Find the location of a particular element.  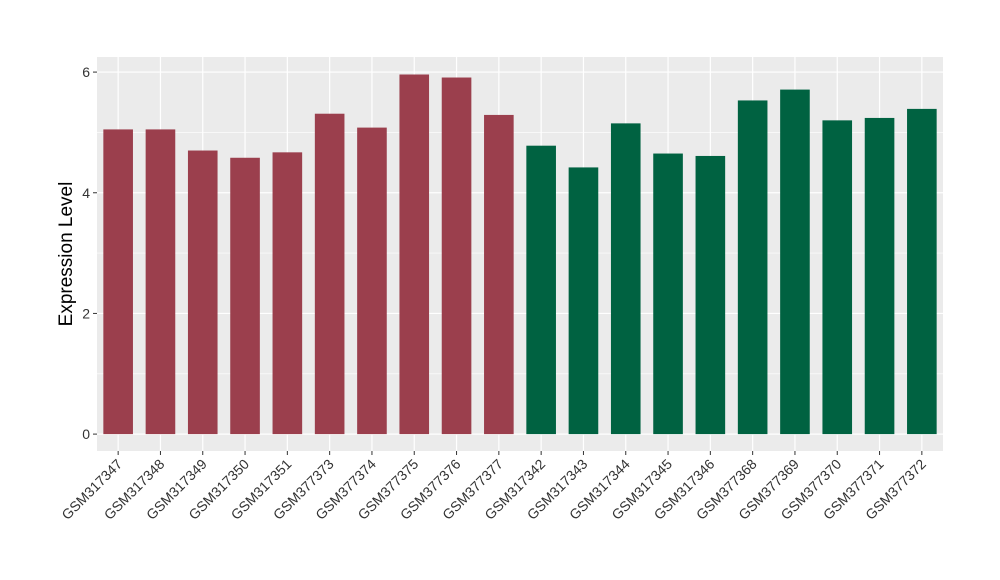

y-tick-label: 0 is located at coordinates (86, 434).